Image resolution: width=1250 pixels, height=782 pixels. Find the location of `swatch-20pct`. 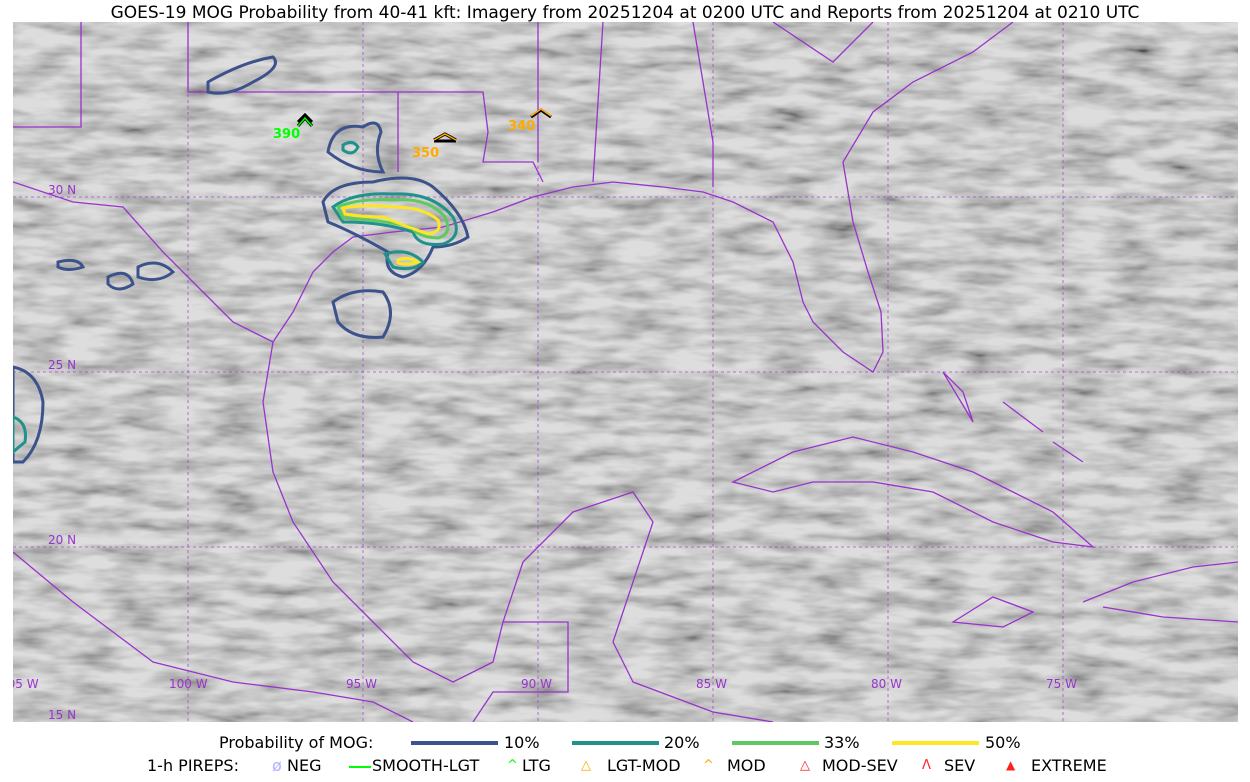

swatch-20pct is located at coordinates (615, 743).